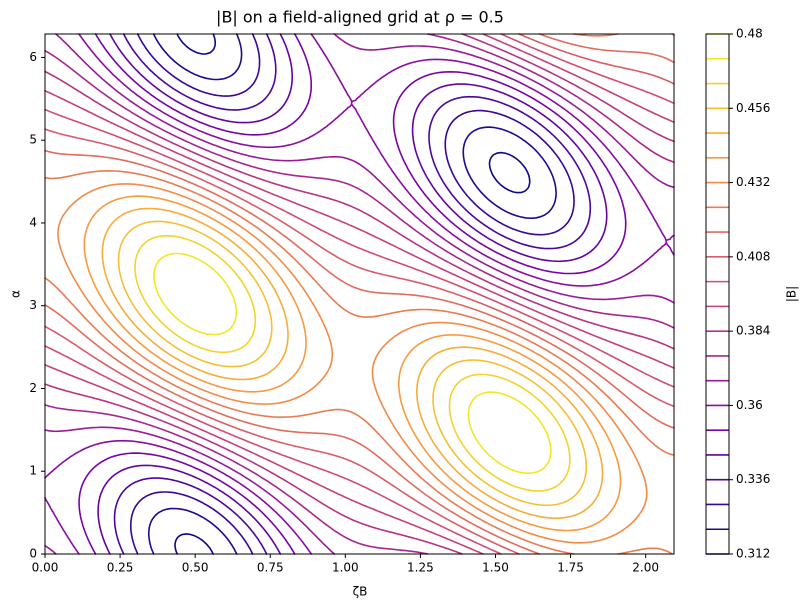  Describe the element at coordinates (753, 331) in the screenshot. I see `colorbar-tick-label: 0.384` at that location.